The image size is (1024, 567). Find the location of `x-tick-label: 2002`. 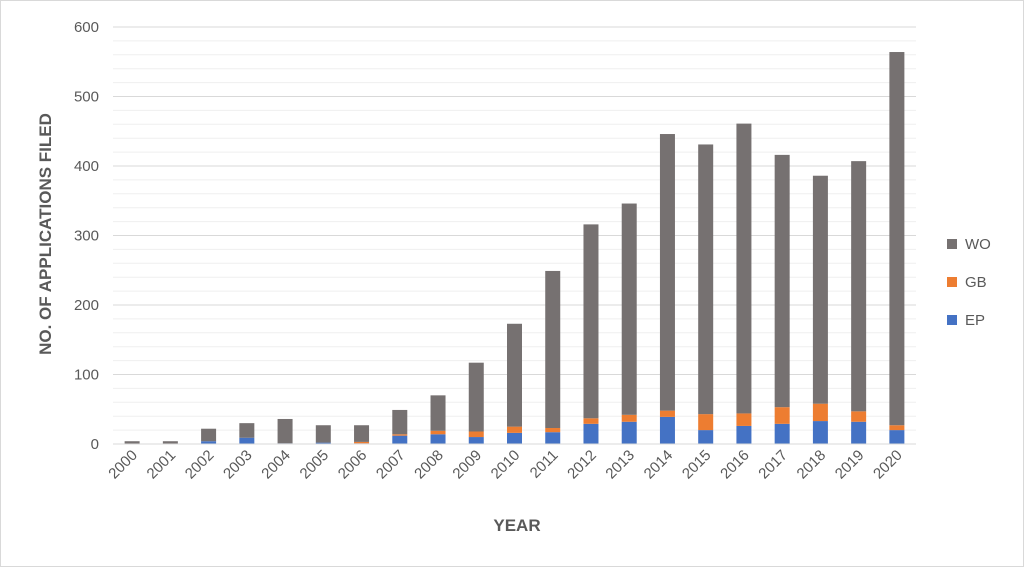

x-tick-label: 2002 is located at coordinates (200, 465).